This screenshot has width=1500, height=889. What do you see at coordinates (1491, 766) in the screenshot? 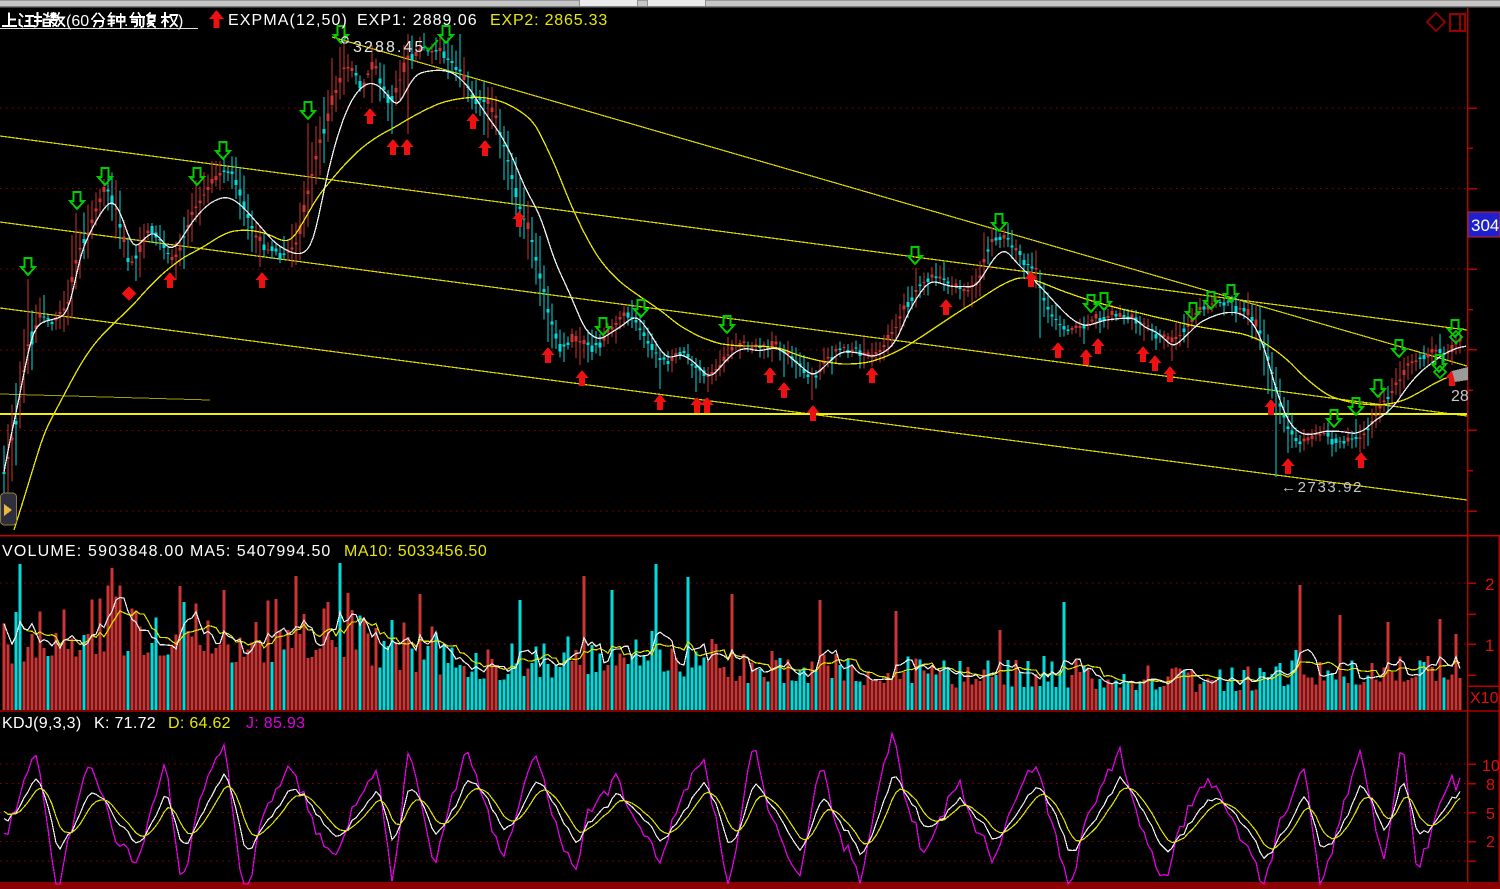
I see `svg-text: 10` at bounding box center [1491, 766].